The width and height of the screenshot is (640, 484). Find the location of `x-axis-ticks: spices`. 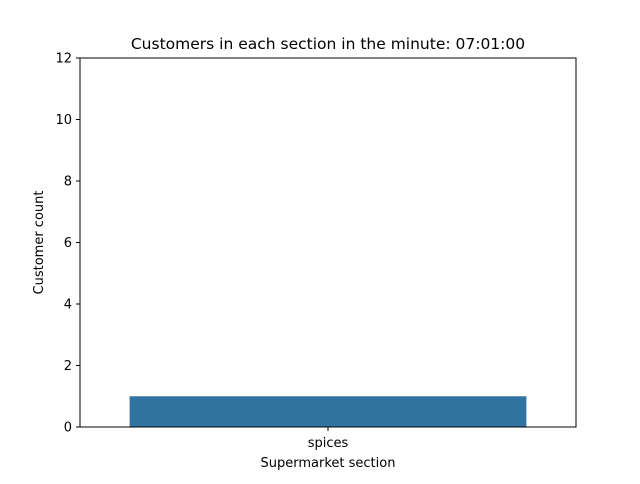

x-axis-ticks: spices is located at coordinates (328, 439).